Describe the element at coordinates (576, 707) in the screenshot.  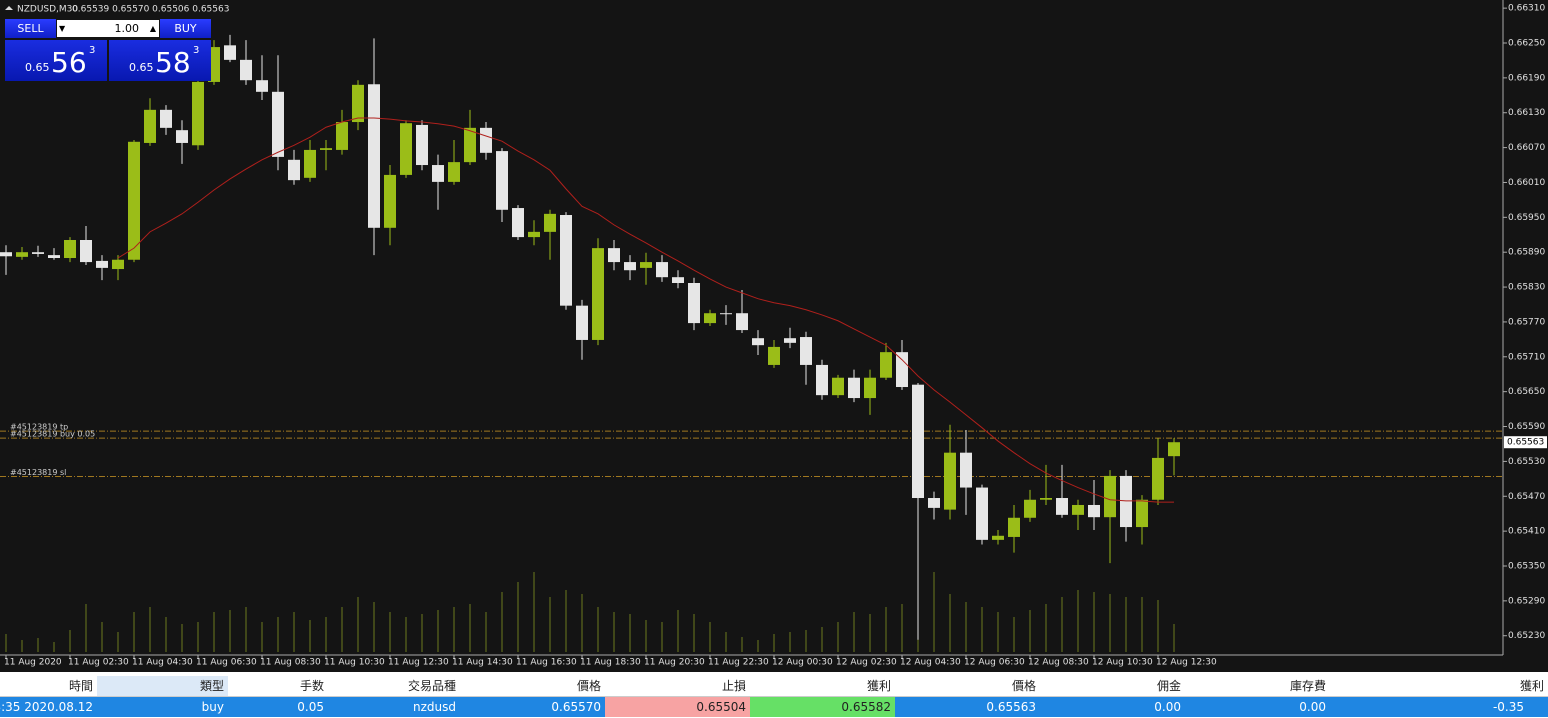
I see `table-cell: 0.65570` at that location.